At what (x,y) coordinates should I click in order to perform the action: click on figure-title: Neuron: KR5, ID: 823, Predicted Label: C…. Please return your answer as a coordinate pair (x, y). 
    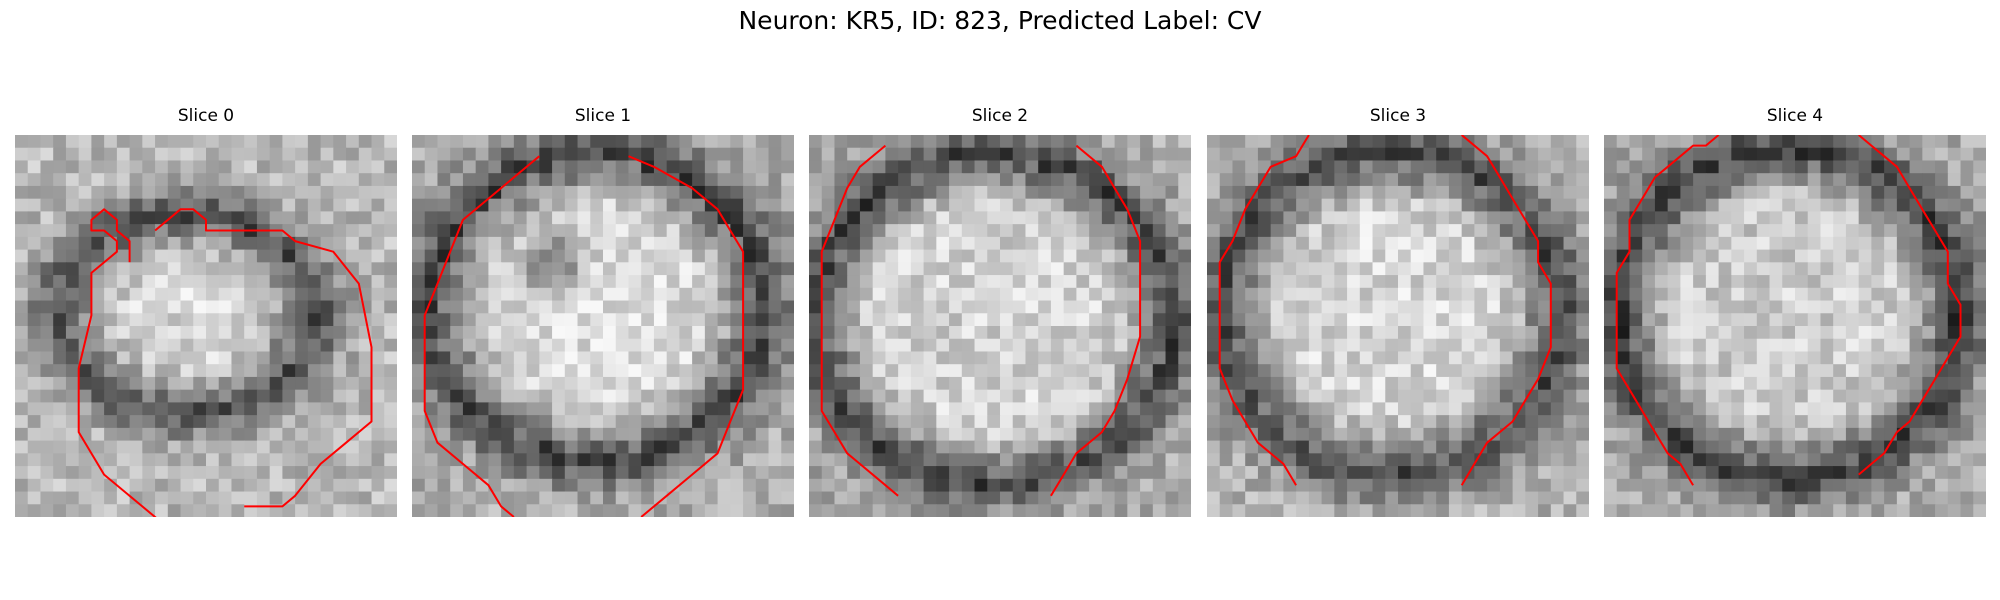
    Looking at the image, I should click on (1000, 20).